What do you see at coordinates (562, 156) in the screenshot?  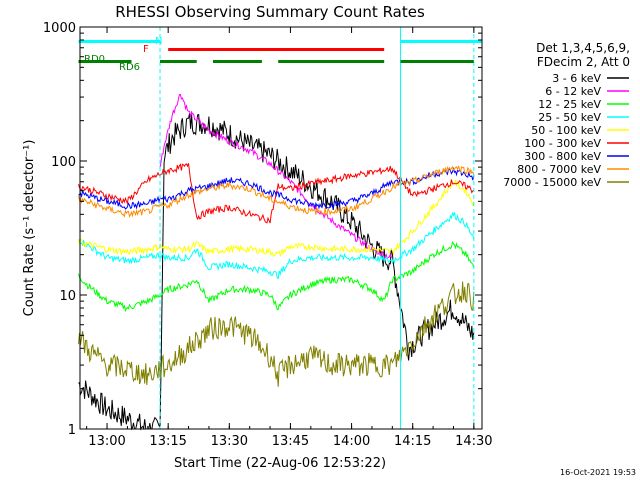 I see `legend-label-6: 300 - 800 keV` at bounding box center [562, 156].